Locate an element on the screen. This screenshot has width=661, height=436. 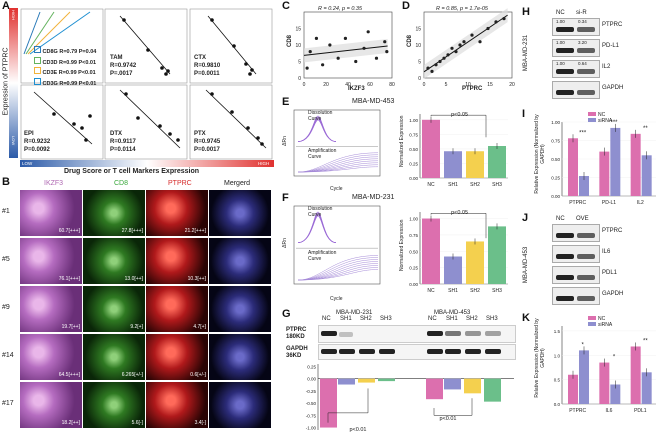
panel-f-label: F is located at coordinates (285, 198).